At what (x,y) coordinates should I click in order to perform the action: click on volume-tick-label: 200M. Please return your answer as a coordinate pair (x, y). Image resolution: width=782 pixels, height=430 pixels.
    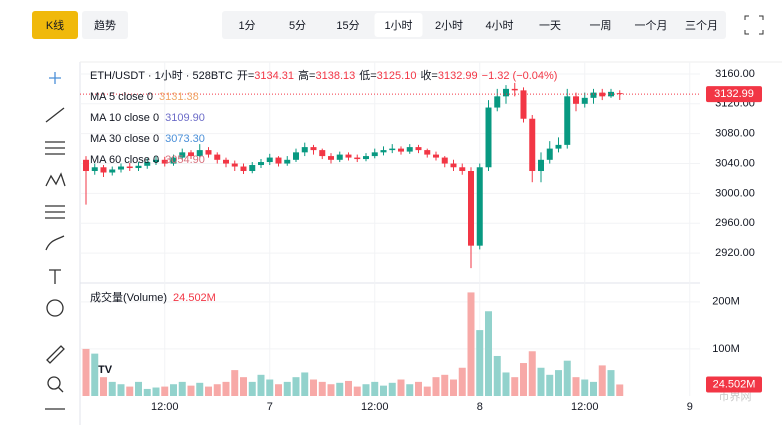
    Looking at the image, I should click on (726, 302).